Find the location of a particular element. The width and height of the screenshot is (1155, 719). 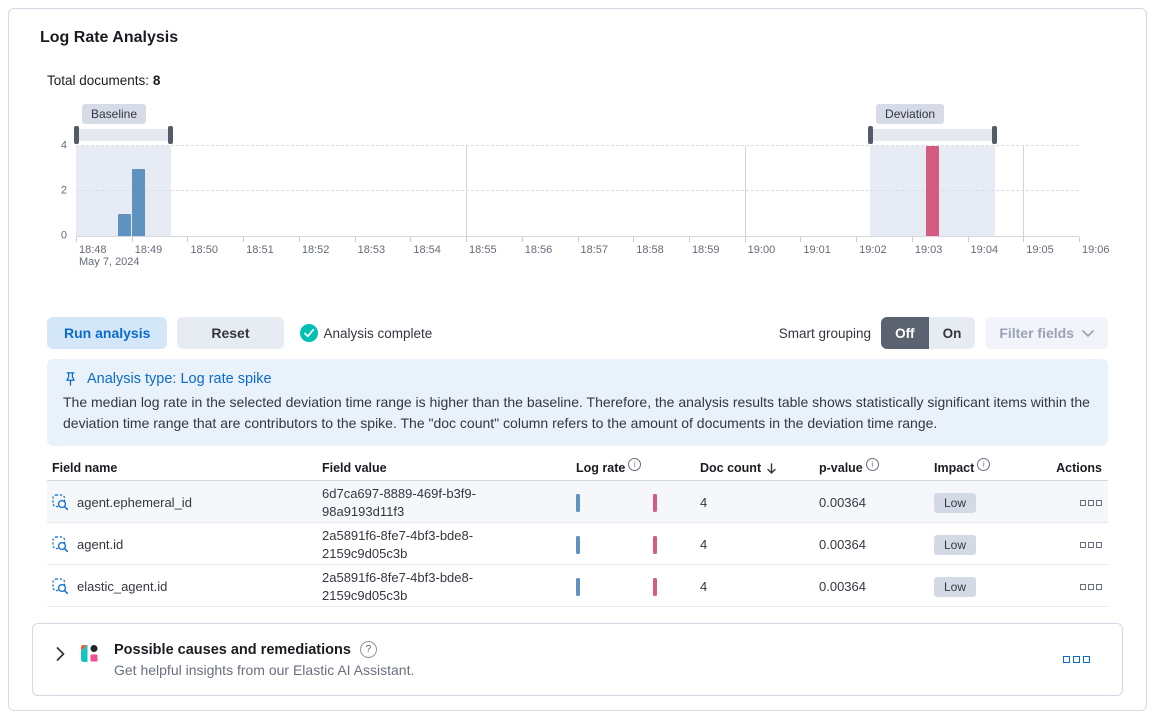

impact-badge: Low is located at coordinates (955, 502).